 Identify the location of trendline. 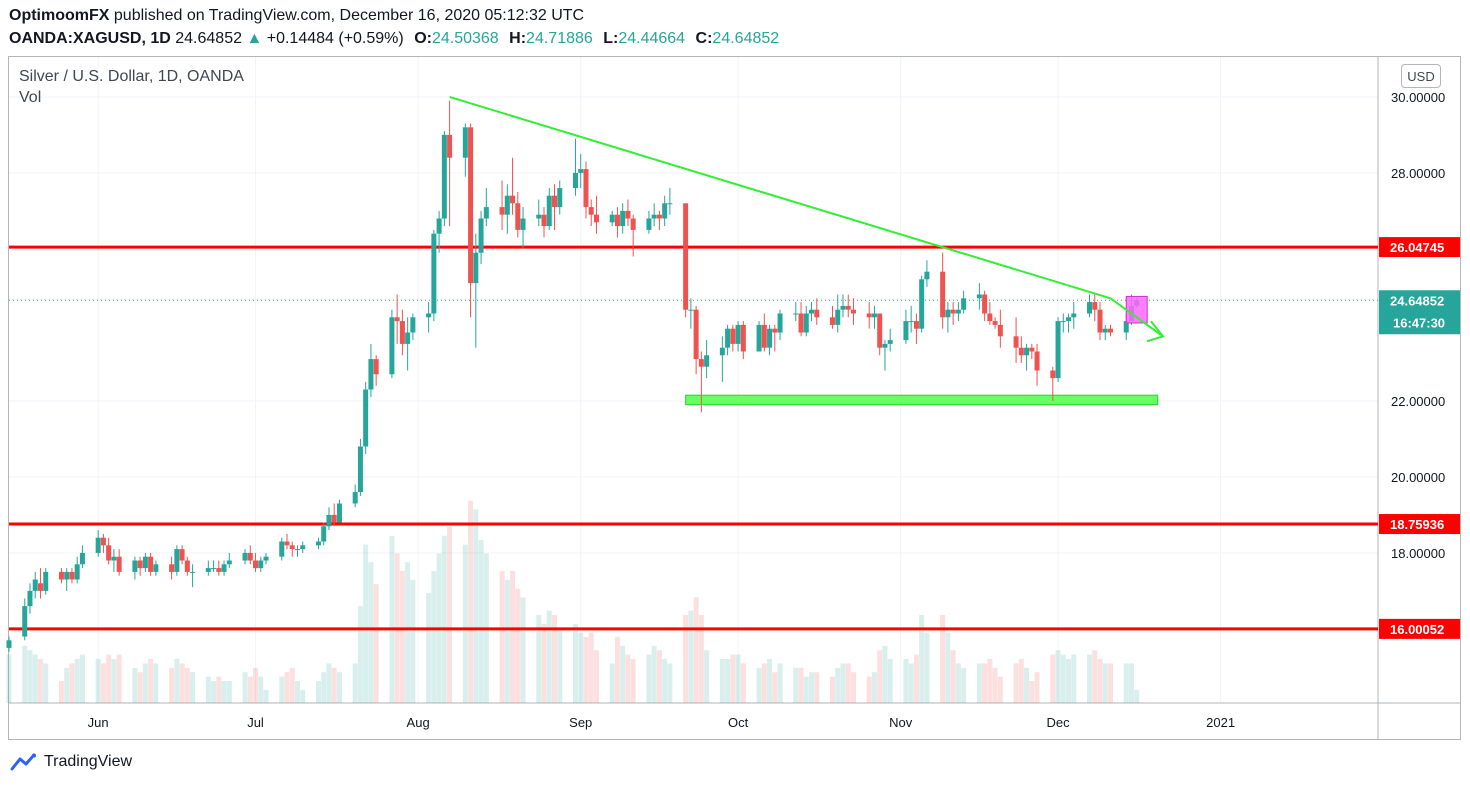
(780, 197).